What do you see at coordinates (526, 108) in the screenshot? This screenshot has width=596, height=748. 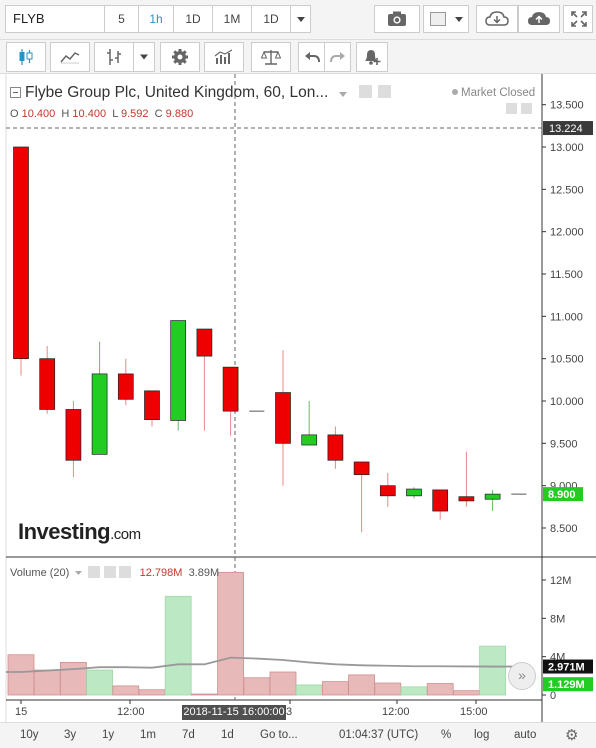 I see `scale-up-icon` at bounding box center [526, 108].